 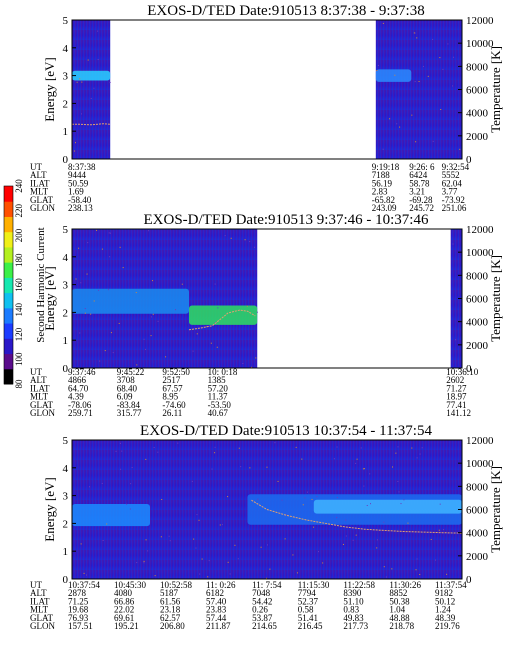 What do you see at coordinates (218, 626) in the screenshot?
I see `table-cell: 211.87` at bounding box center [218, 626].